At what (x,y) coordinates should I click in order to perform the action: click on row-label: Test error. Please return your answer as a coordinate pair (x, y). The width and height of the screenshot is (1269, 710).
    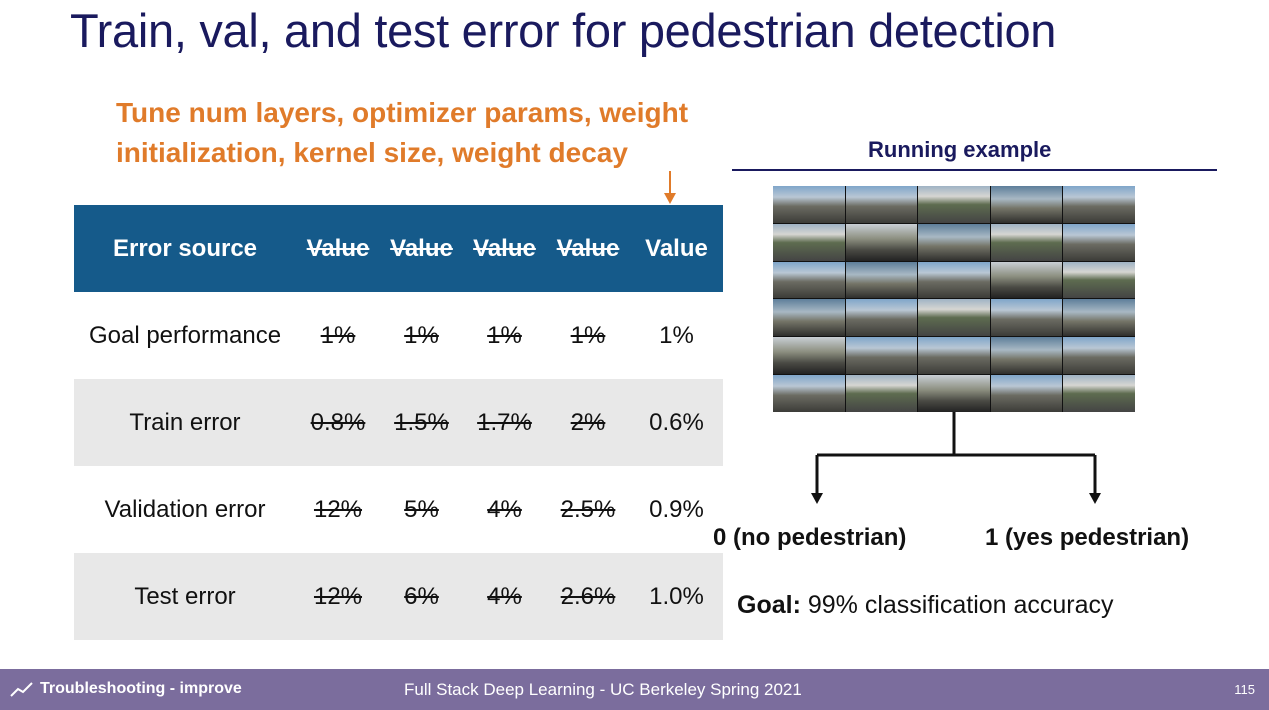
    Looking at the image, I should click on (185, 596).